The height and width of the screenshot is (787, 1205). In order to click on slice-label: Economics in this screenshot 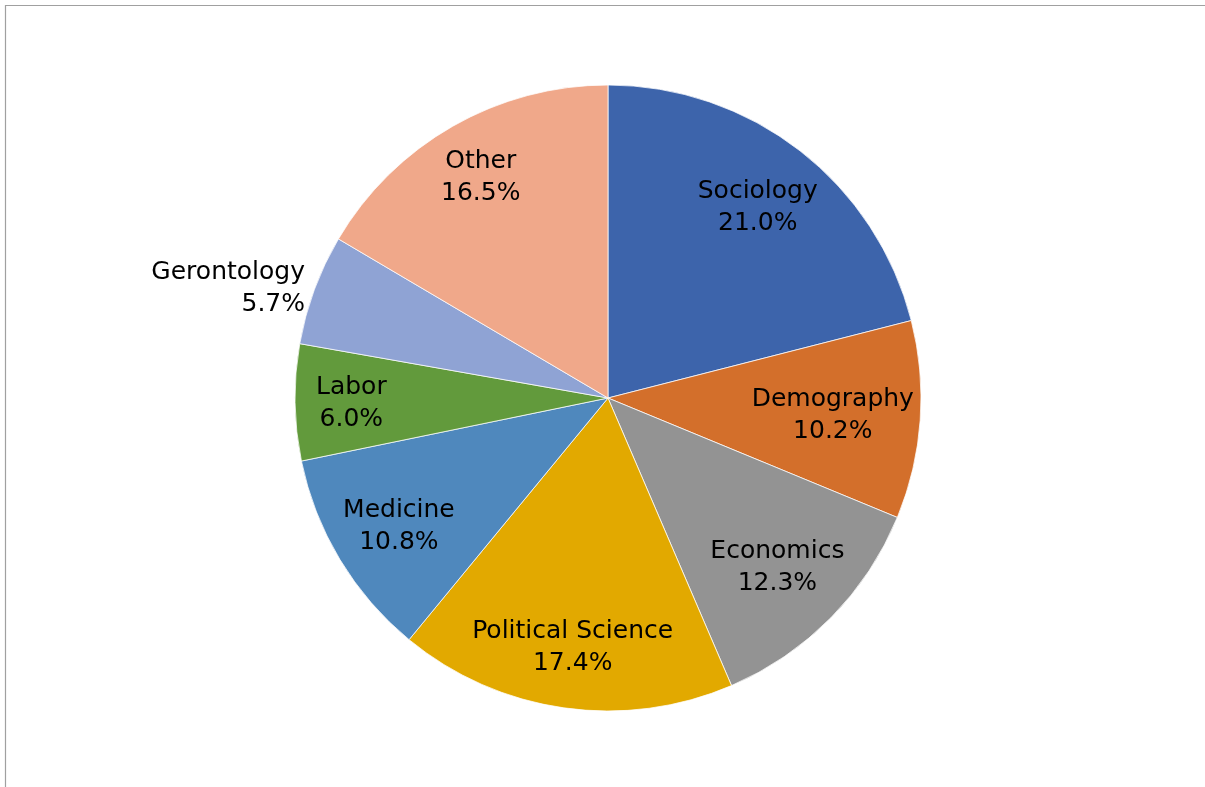, I will do `click(777, 549)`.